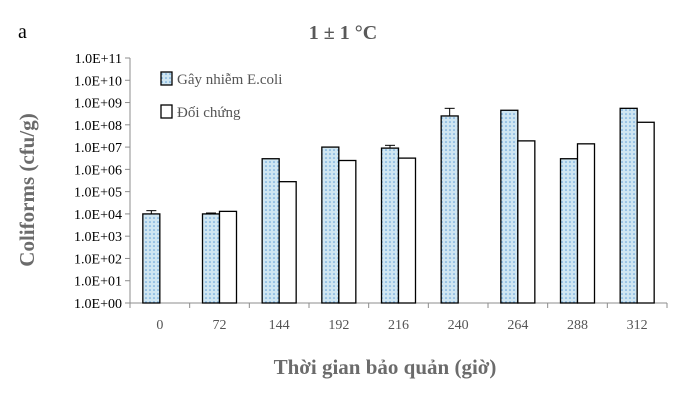 Image resolution: width=686 pixels, height=400 pixels. What do you see at coordinates (98, 126) in the screenshot?
I see `y-tick-label: 1.0E+08` at bounding box center [98, 126].